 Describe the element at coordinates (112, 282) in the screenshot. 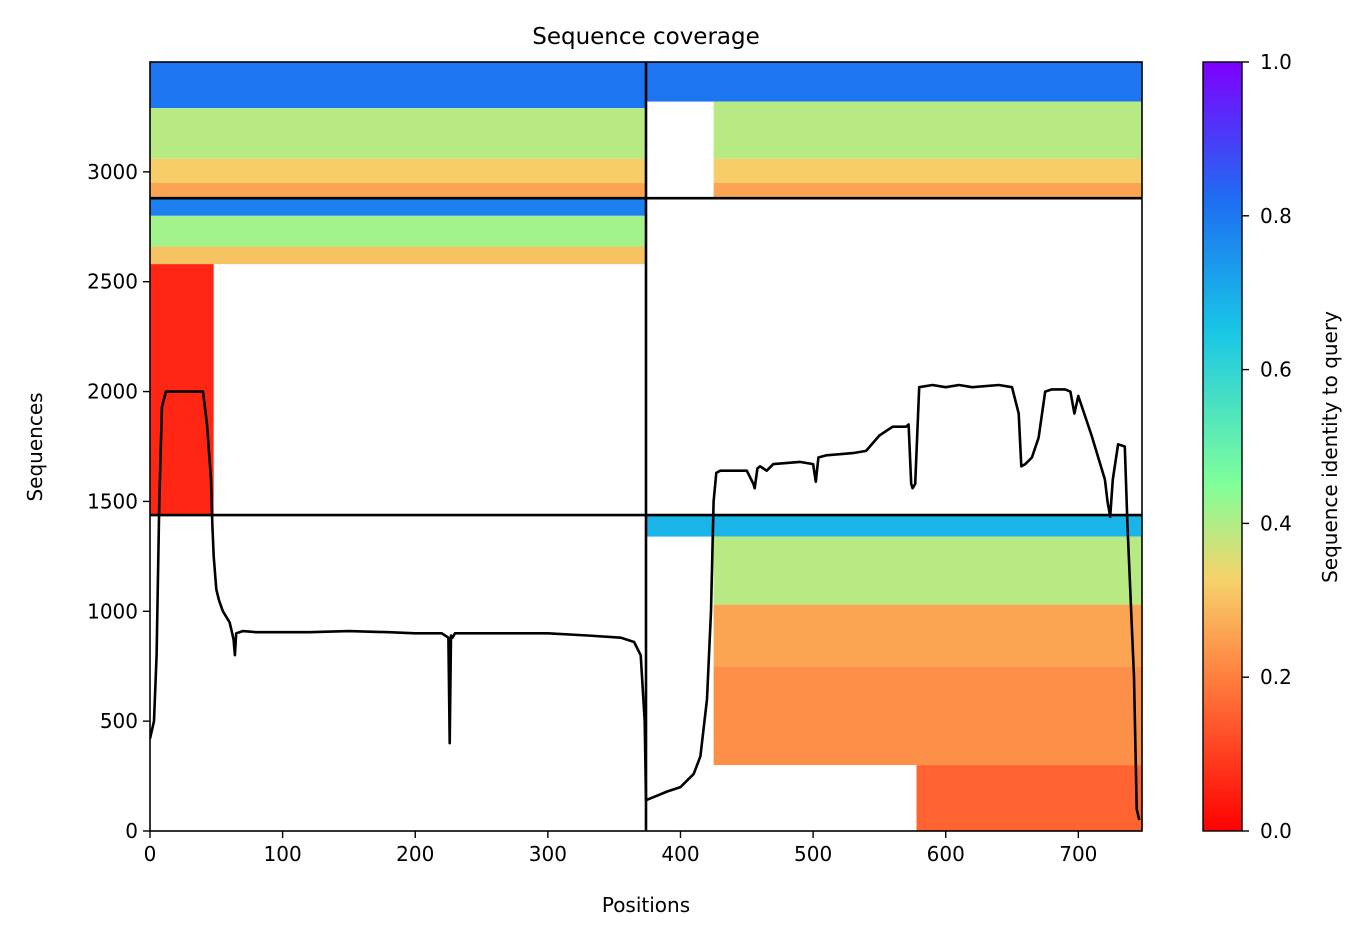

I see `y-tick-label: 2500` at that location.